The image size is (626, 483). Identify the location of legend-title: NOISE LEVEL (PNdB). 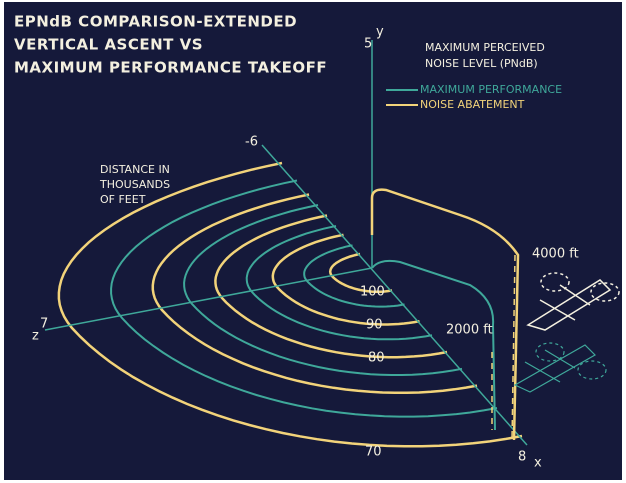
(481, 63).